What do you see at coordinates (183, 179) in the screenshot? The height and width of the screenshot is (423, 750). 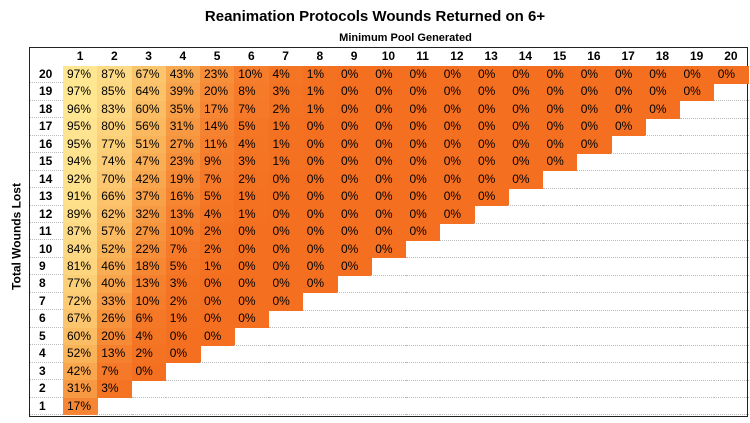 I see `table-cell: 19%` at bounding box center [183, 179].